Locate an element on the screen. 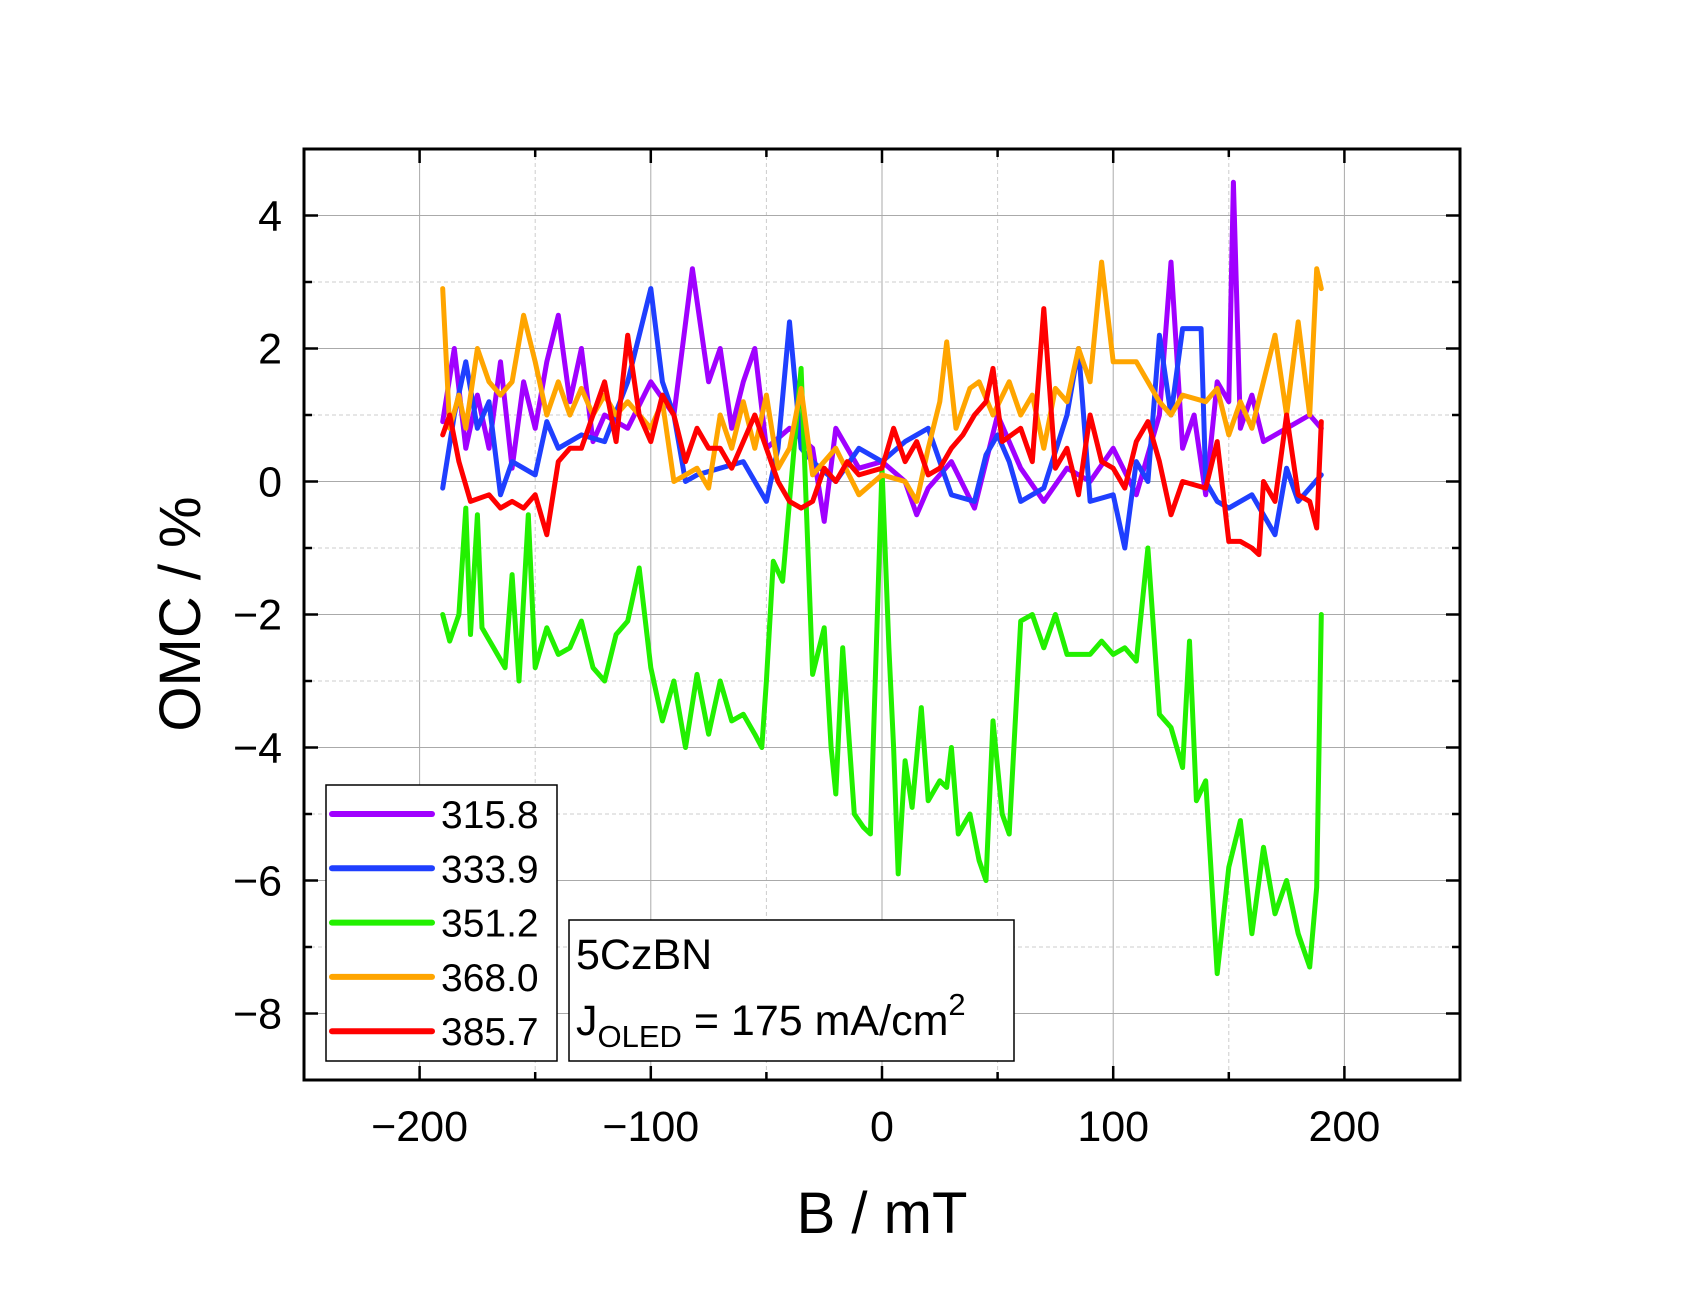 Image resolution: width=1689 pixels, height=1292 pixels. x-axis-title: B / mT is located at coordinates (882, 1213).